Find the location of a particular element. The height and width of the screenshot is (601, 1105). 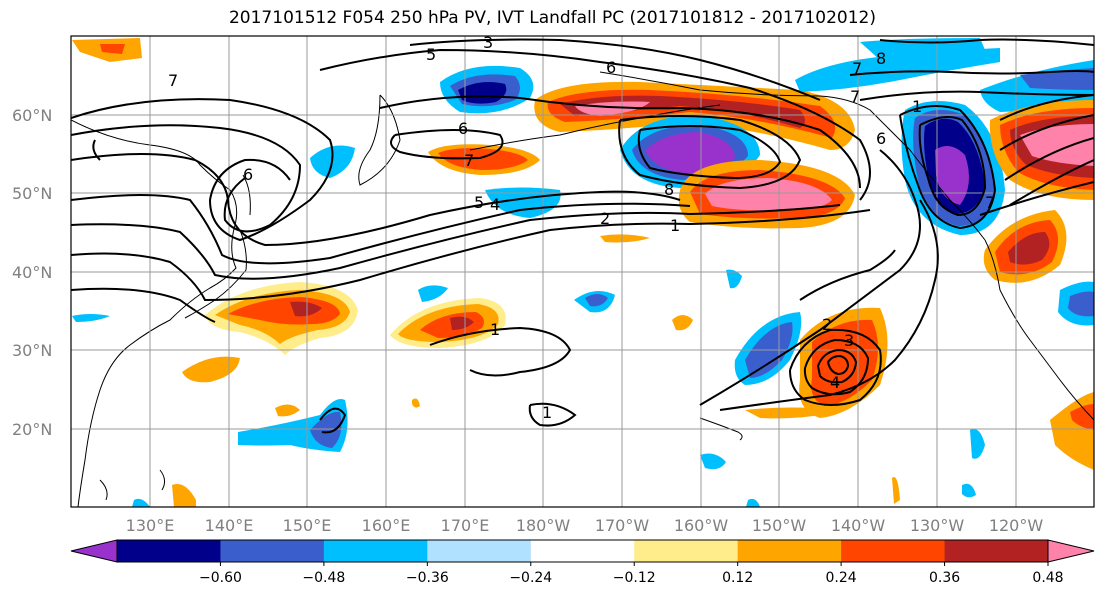

colorbar-extend-right is located at coordinates (1071, 551).